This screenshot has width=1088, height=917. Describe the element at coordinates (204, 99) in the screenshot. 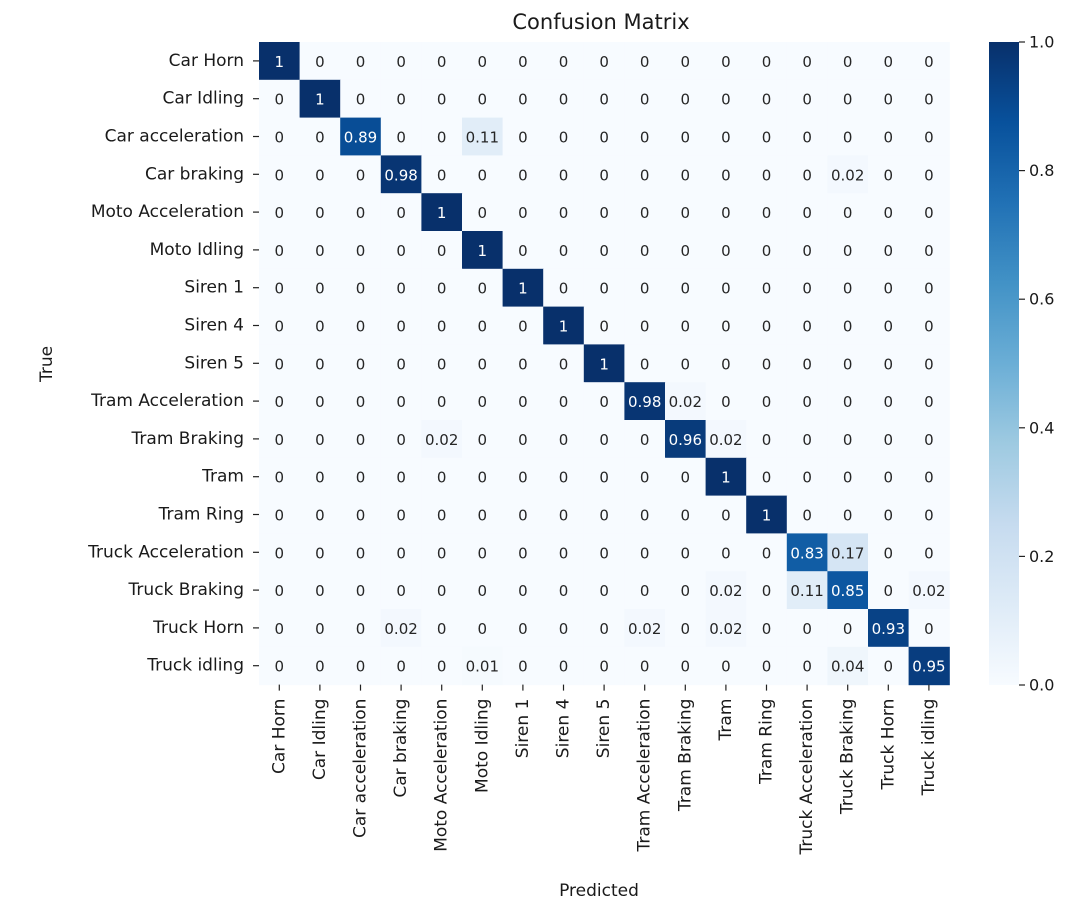

I see `y-tick-label: Car Idling` at that location.